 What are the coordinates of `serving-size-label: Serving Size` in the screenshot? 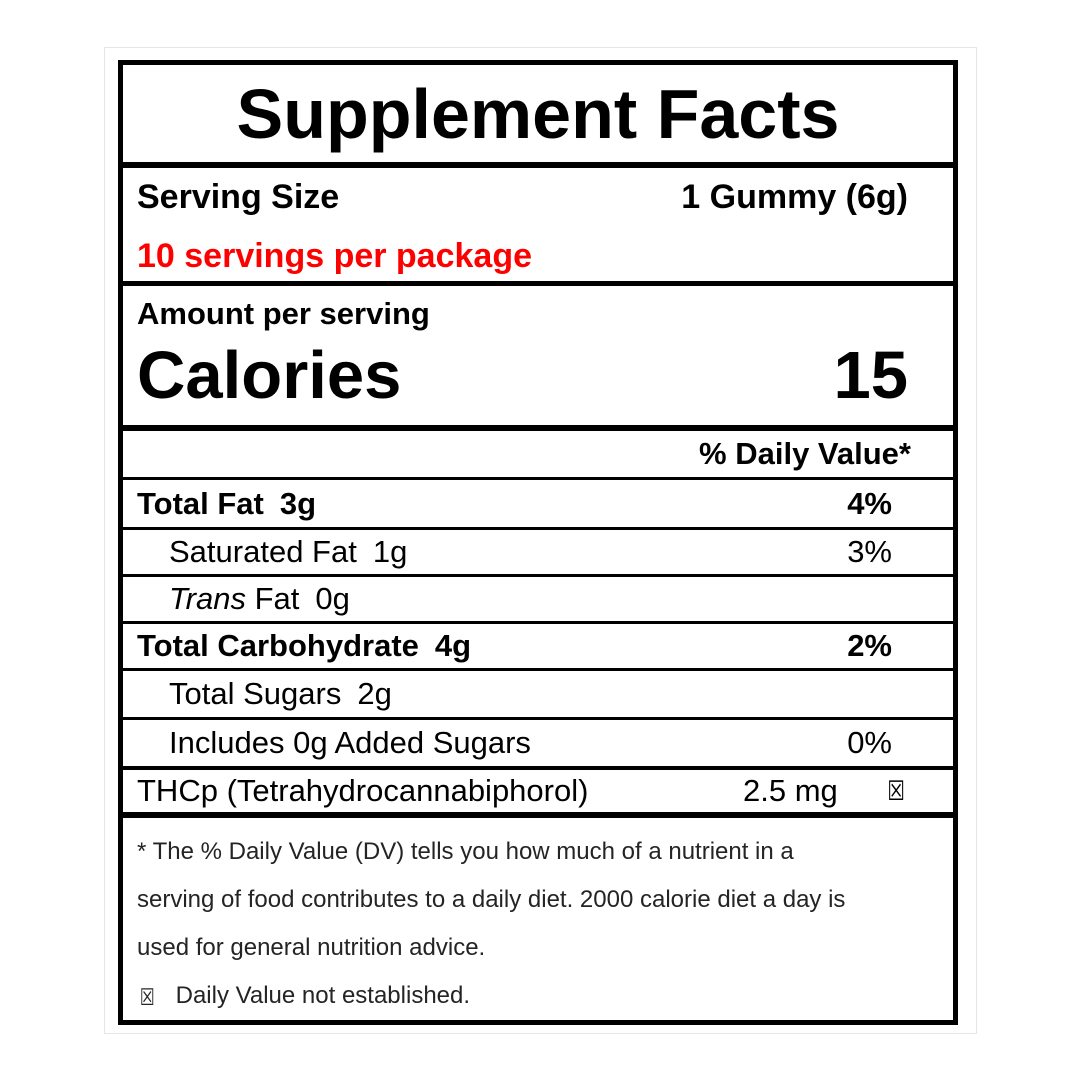 It's located at (238, 197).